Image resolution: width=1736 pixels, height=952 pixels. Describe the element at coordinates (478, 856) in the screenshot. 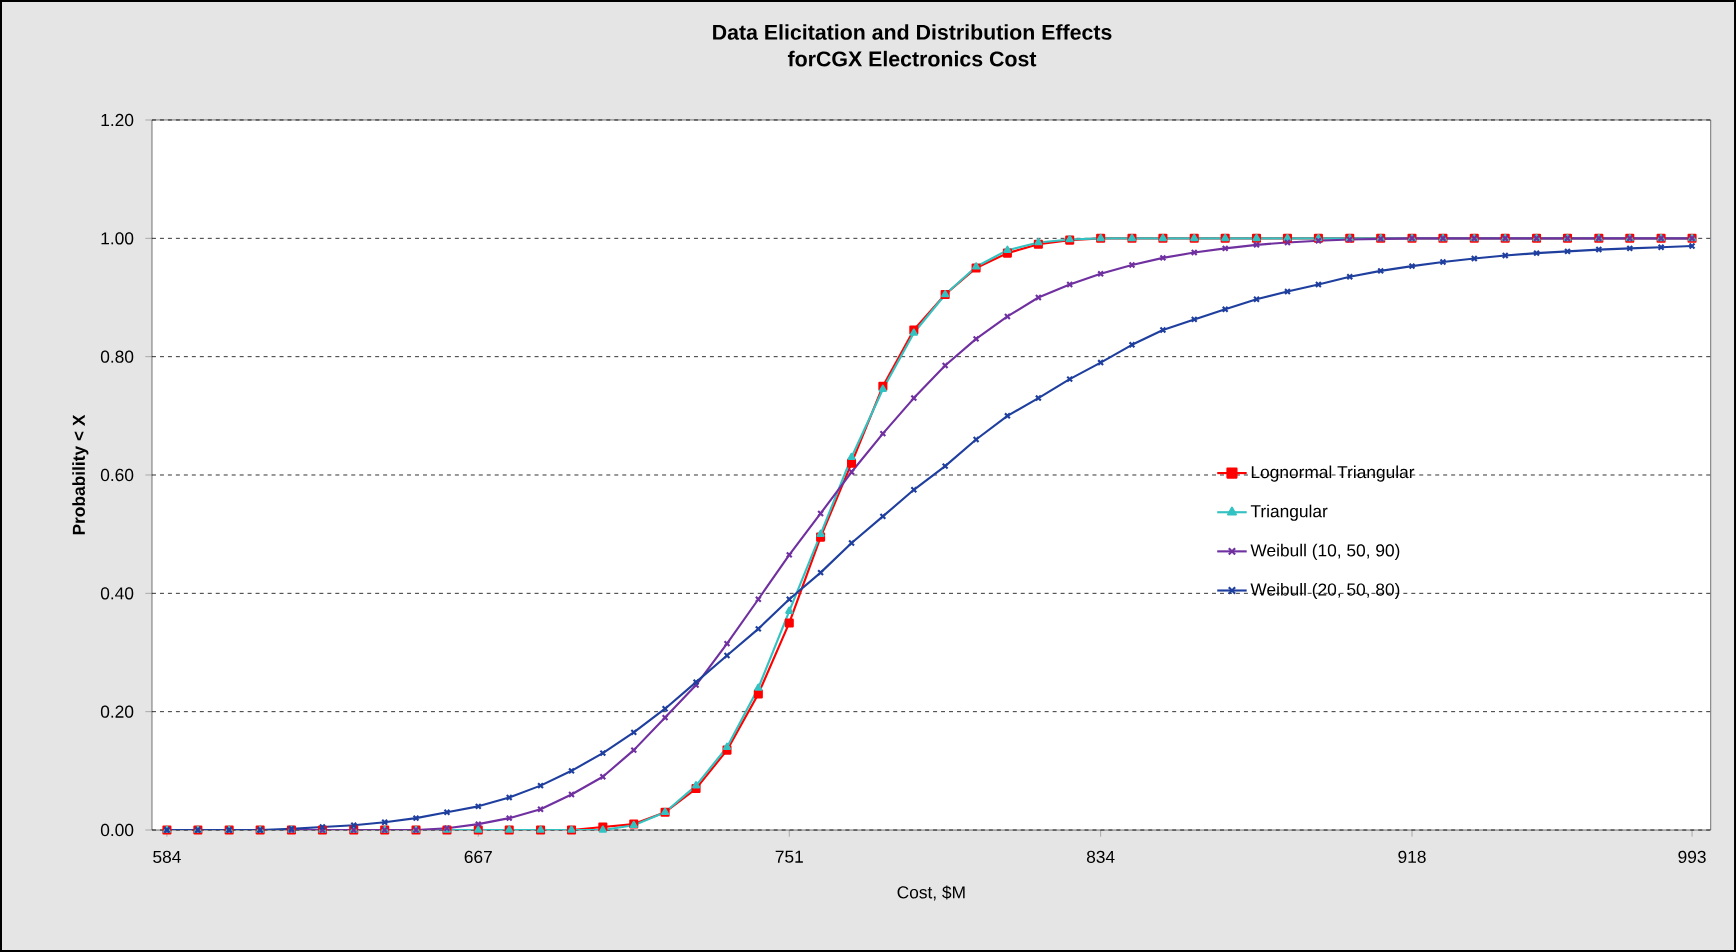

I see `x-tick-label: 667` at that location.